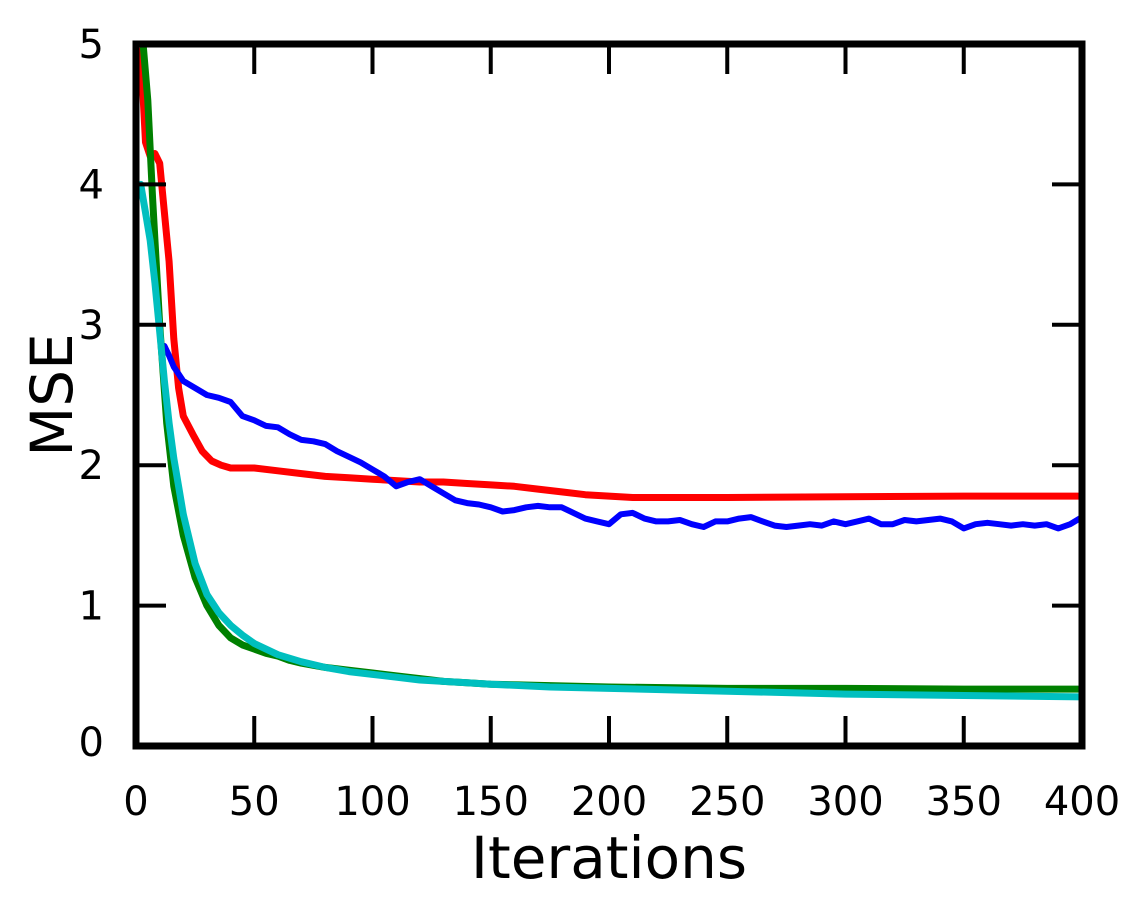 The width and height of the screenshot is (1140, 900). What do you see at coordinates (1082, 802) in the screenshot?
I see `x-tick-label-400: 400` at bounding box center [1082, 802].